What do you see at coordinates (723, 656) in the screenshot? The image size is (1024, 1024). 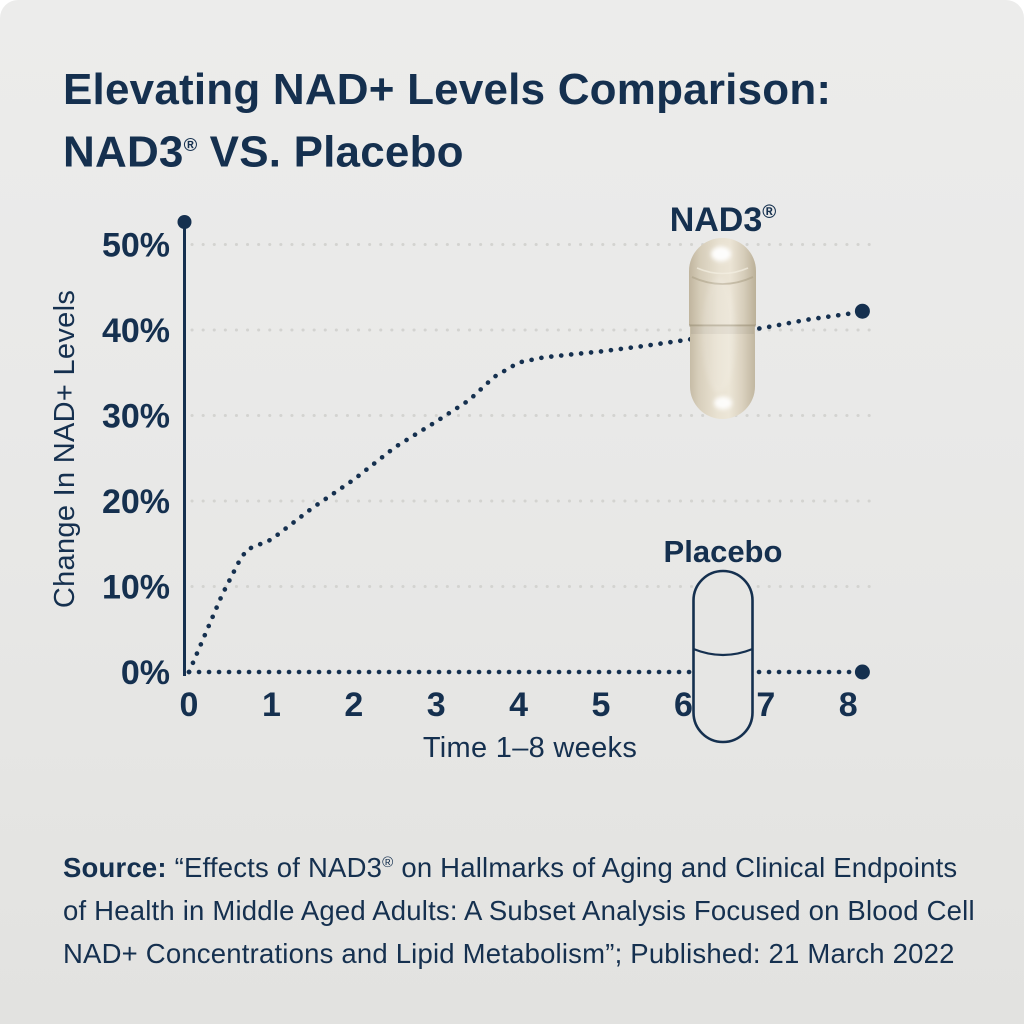 I see `placebo-capsule-icon` at bounding box center [723, 656].